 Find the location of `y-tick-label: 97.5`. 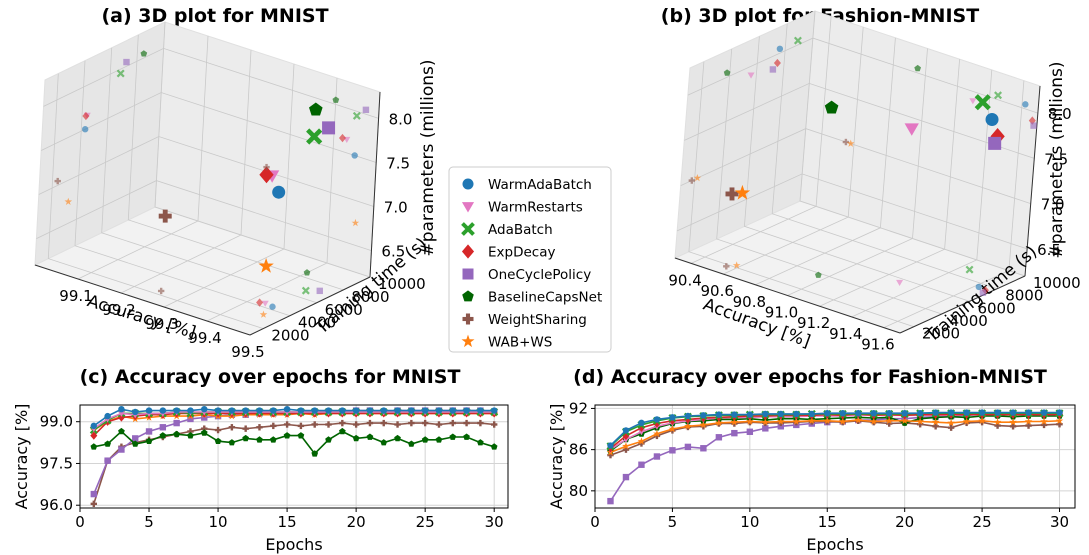

y-tick-label: 97.5 is located at coordinates (56, 463).